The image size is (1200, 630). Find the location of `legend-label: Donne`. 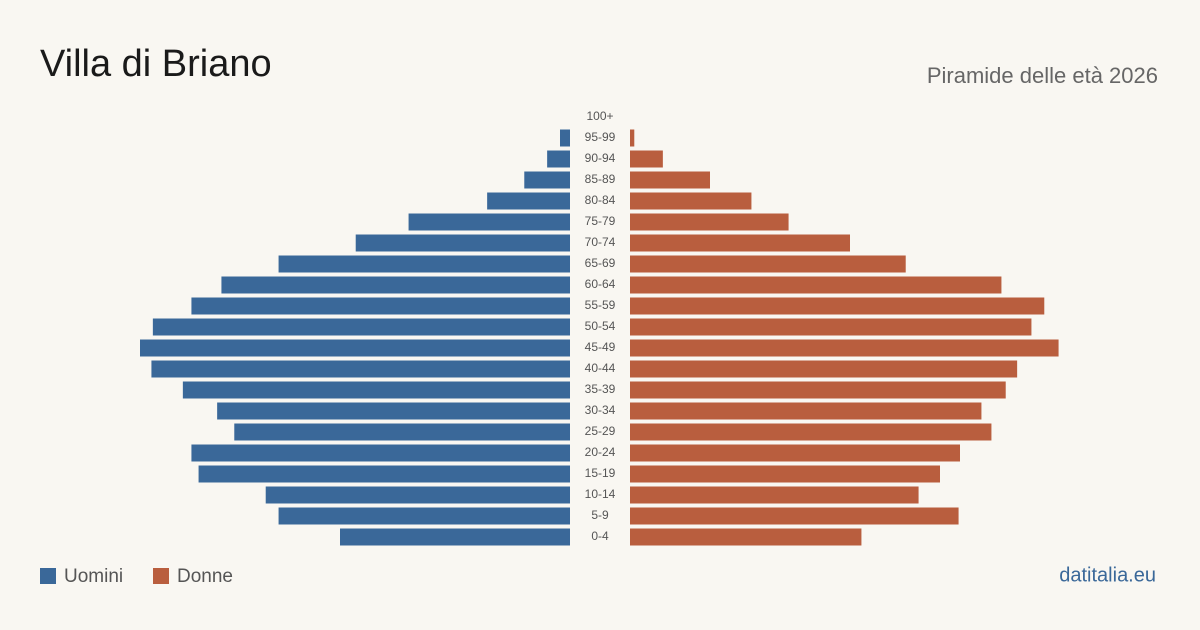

legend-label: Donne is located at coordinates (205, 576).